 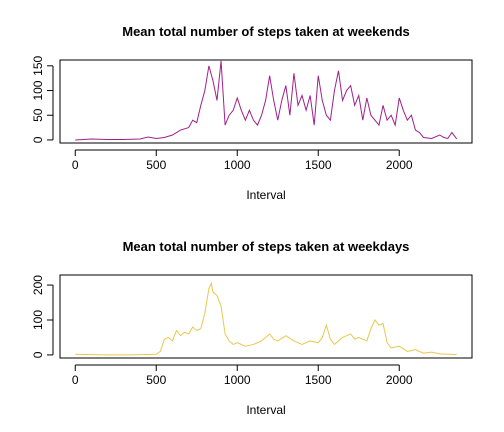 I want to click on y-tick-label: 200, so click(x=38, y=285).